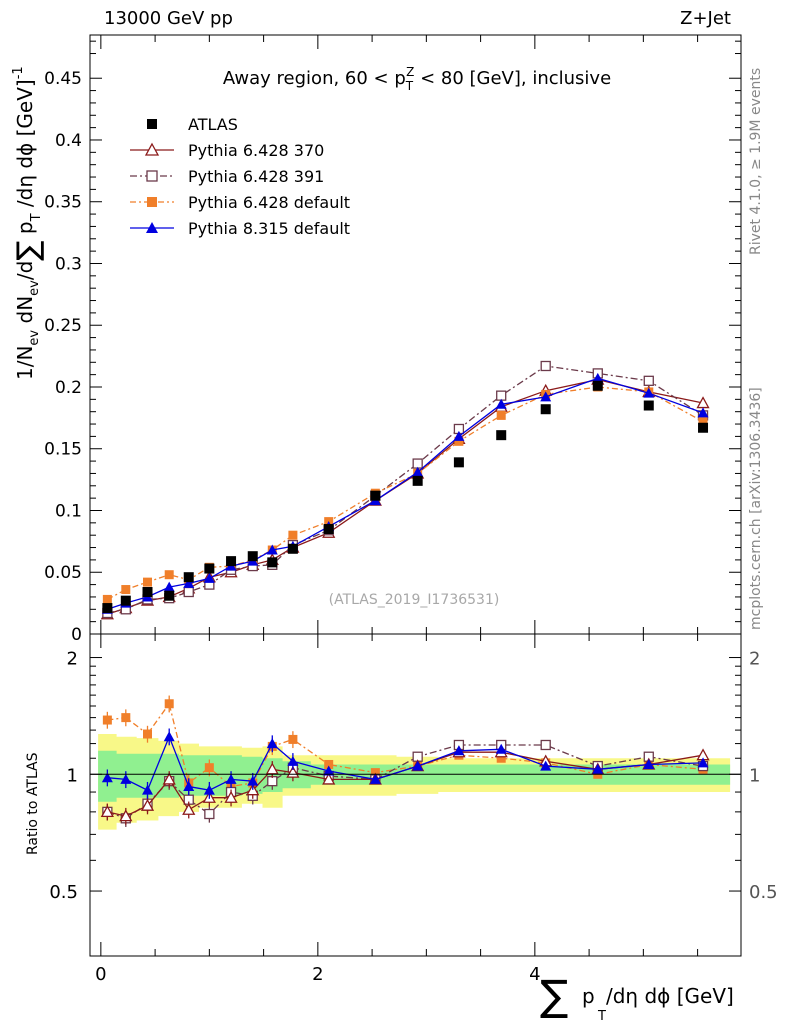 The height and width of the screenshot is (1028, 786). I want to click on legend-entry: Pythia 6.428 default, so click(240, 202).